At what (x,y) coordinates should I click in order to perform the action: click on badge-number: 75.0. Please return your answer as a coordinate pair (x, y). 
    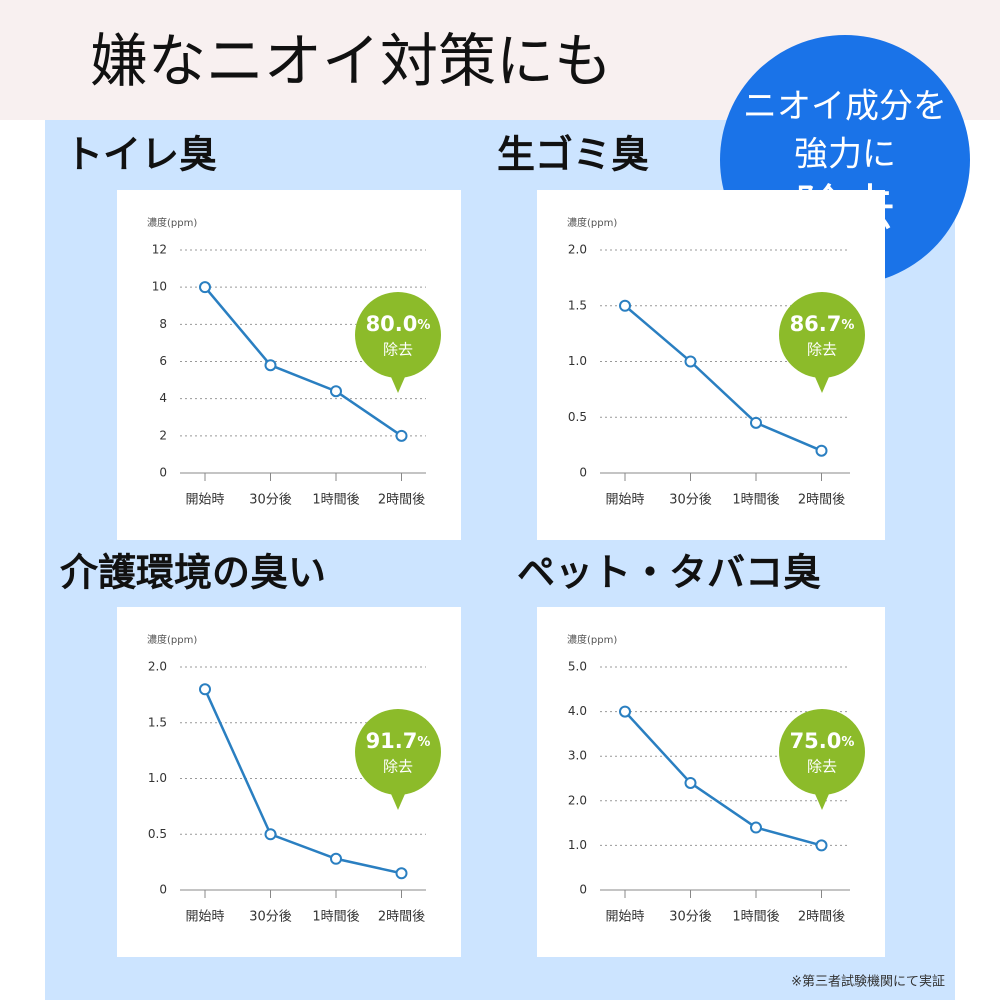
    Looking at the image, I should click on (816, 741).